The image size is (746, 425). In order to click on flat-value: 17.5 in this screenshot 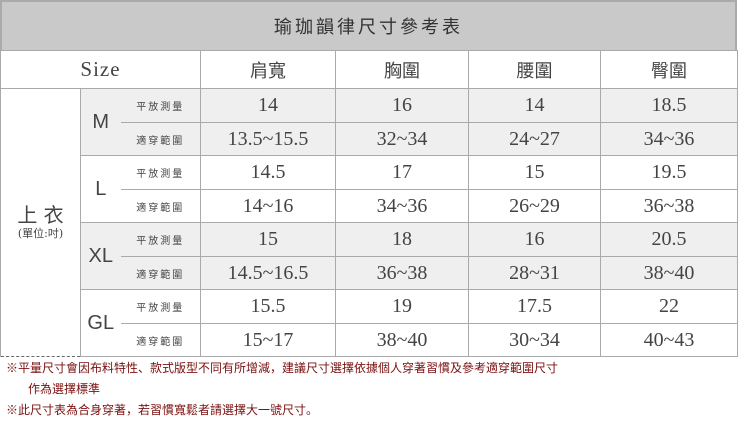, I will do `click(534, 306)`.